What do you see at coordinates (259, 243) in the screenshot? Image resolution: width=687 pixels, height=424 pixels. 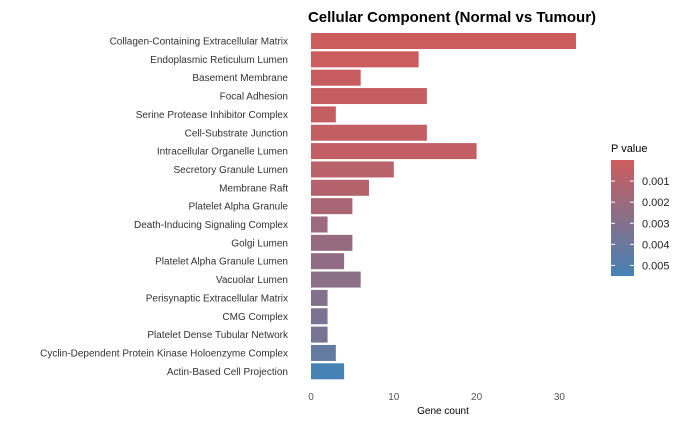 I see `category-label: Golgi Lumen` at bounding box center [259, 243].